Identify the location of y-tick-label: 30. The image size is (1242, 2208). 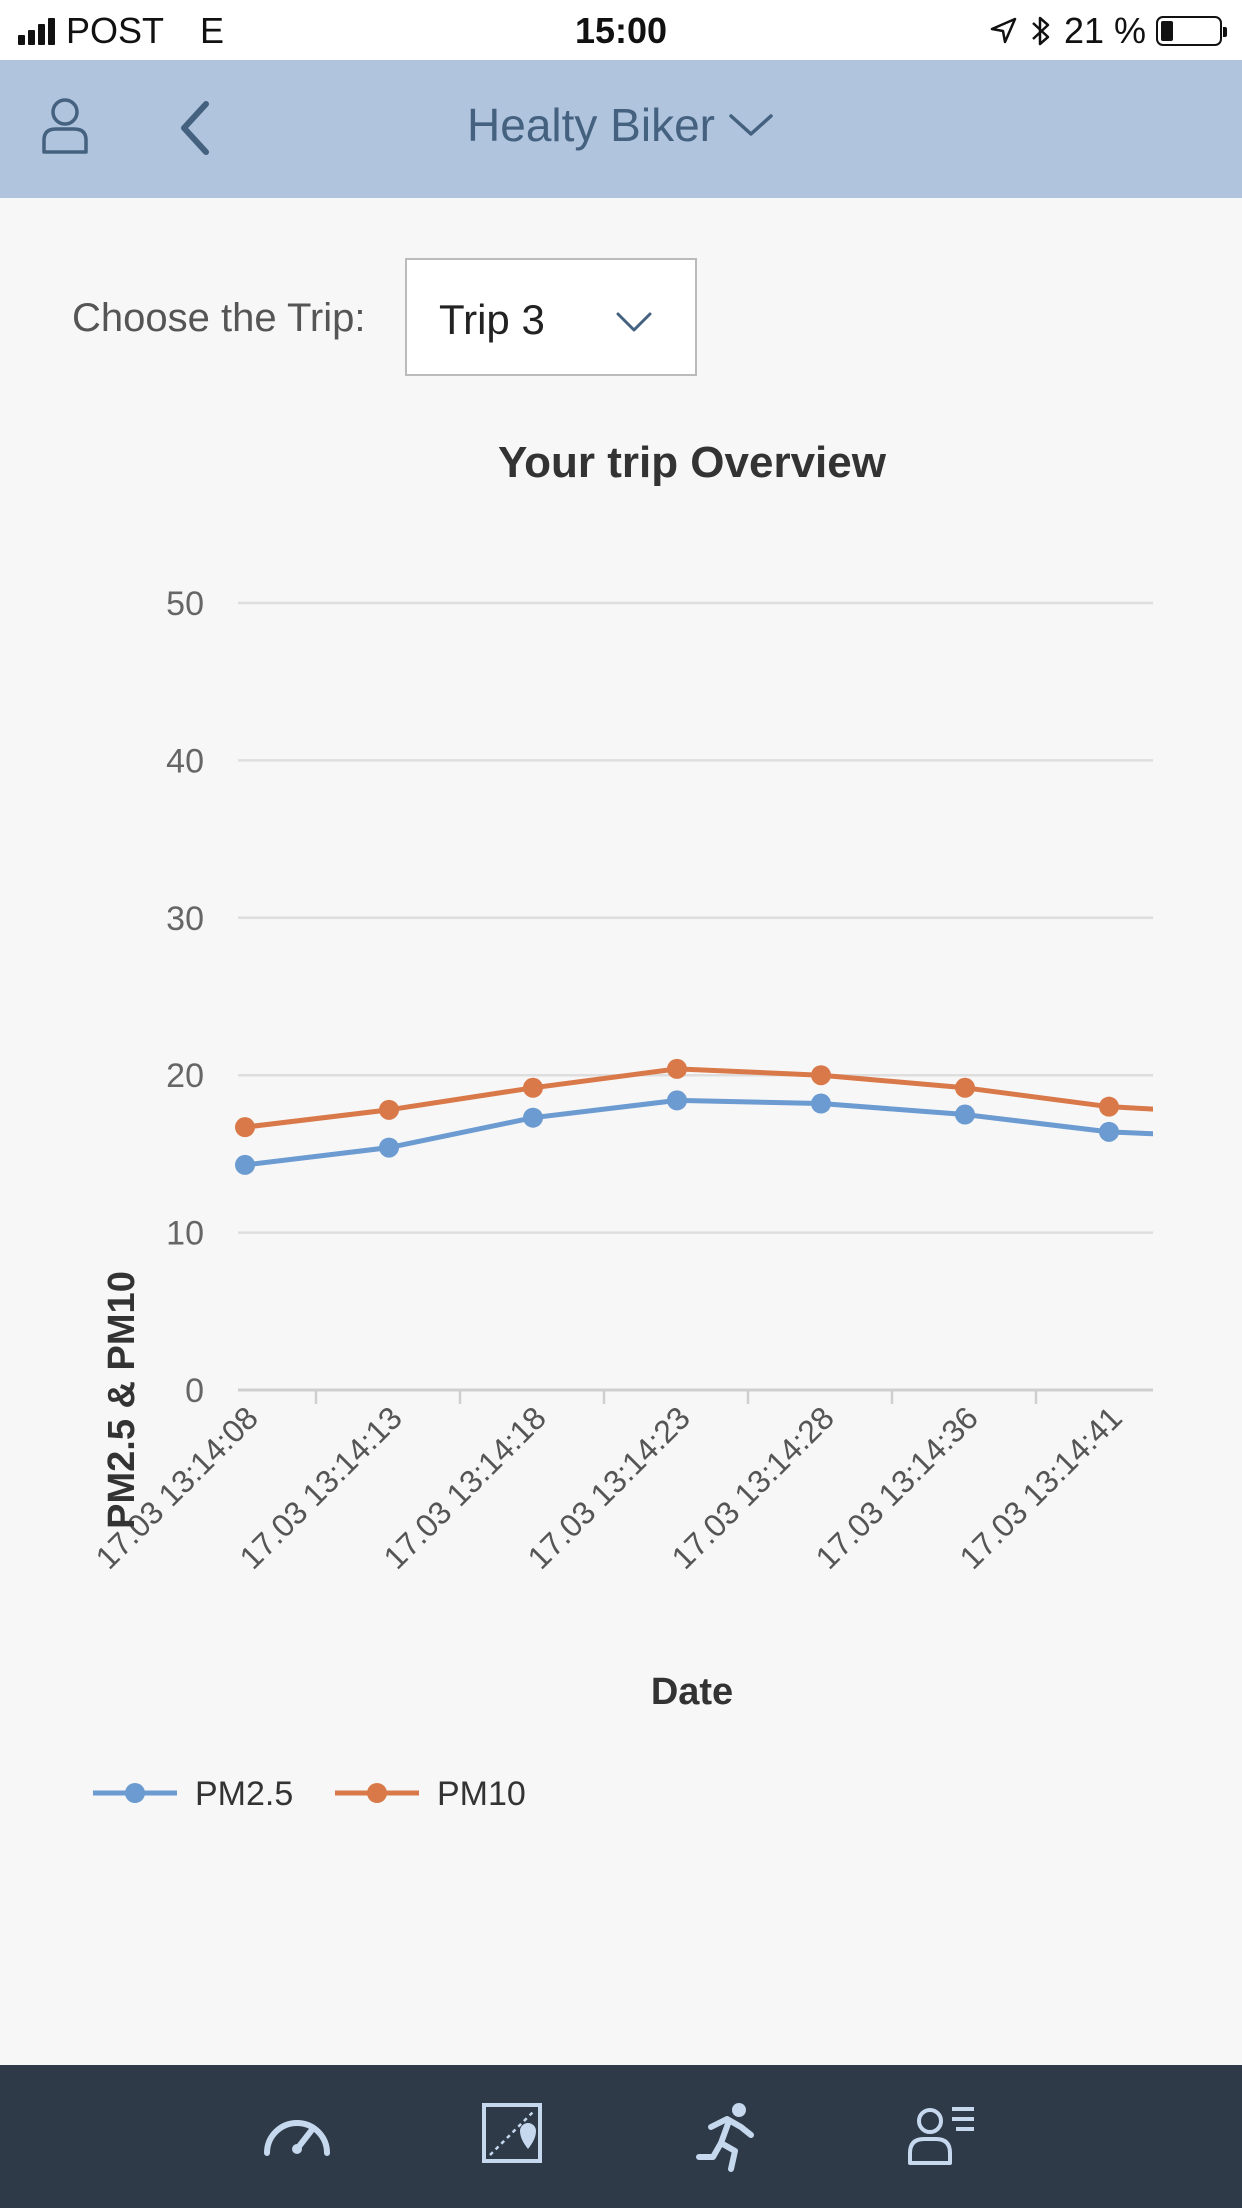
(185, 919).